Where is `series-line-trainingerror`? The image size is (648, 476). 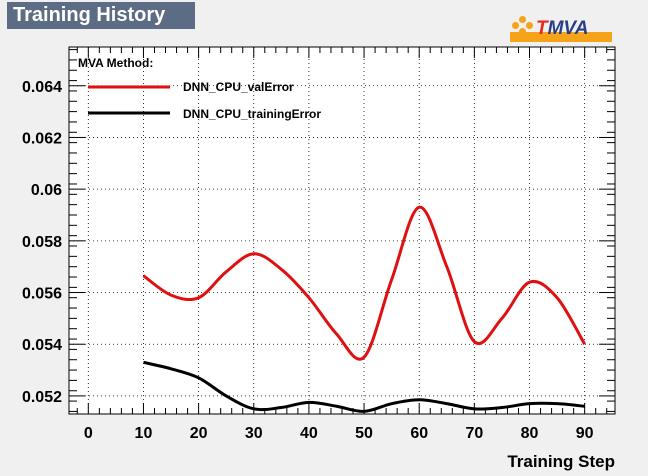
series-line-trainingerror is located at coordinates (364, 386).